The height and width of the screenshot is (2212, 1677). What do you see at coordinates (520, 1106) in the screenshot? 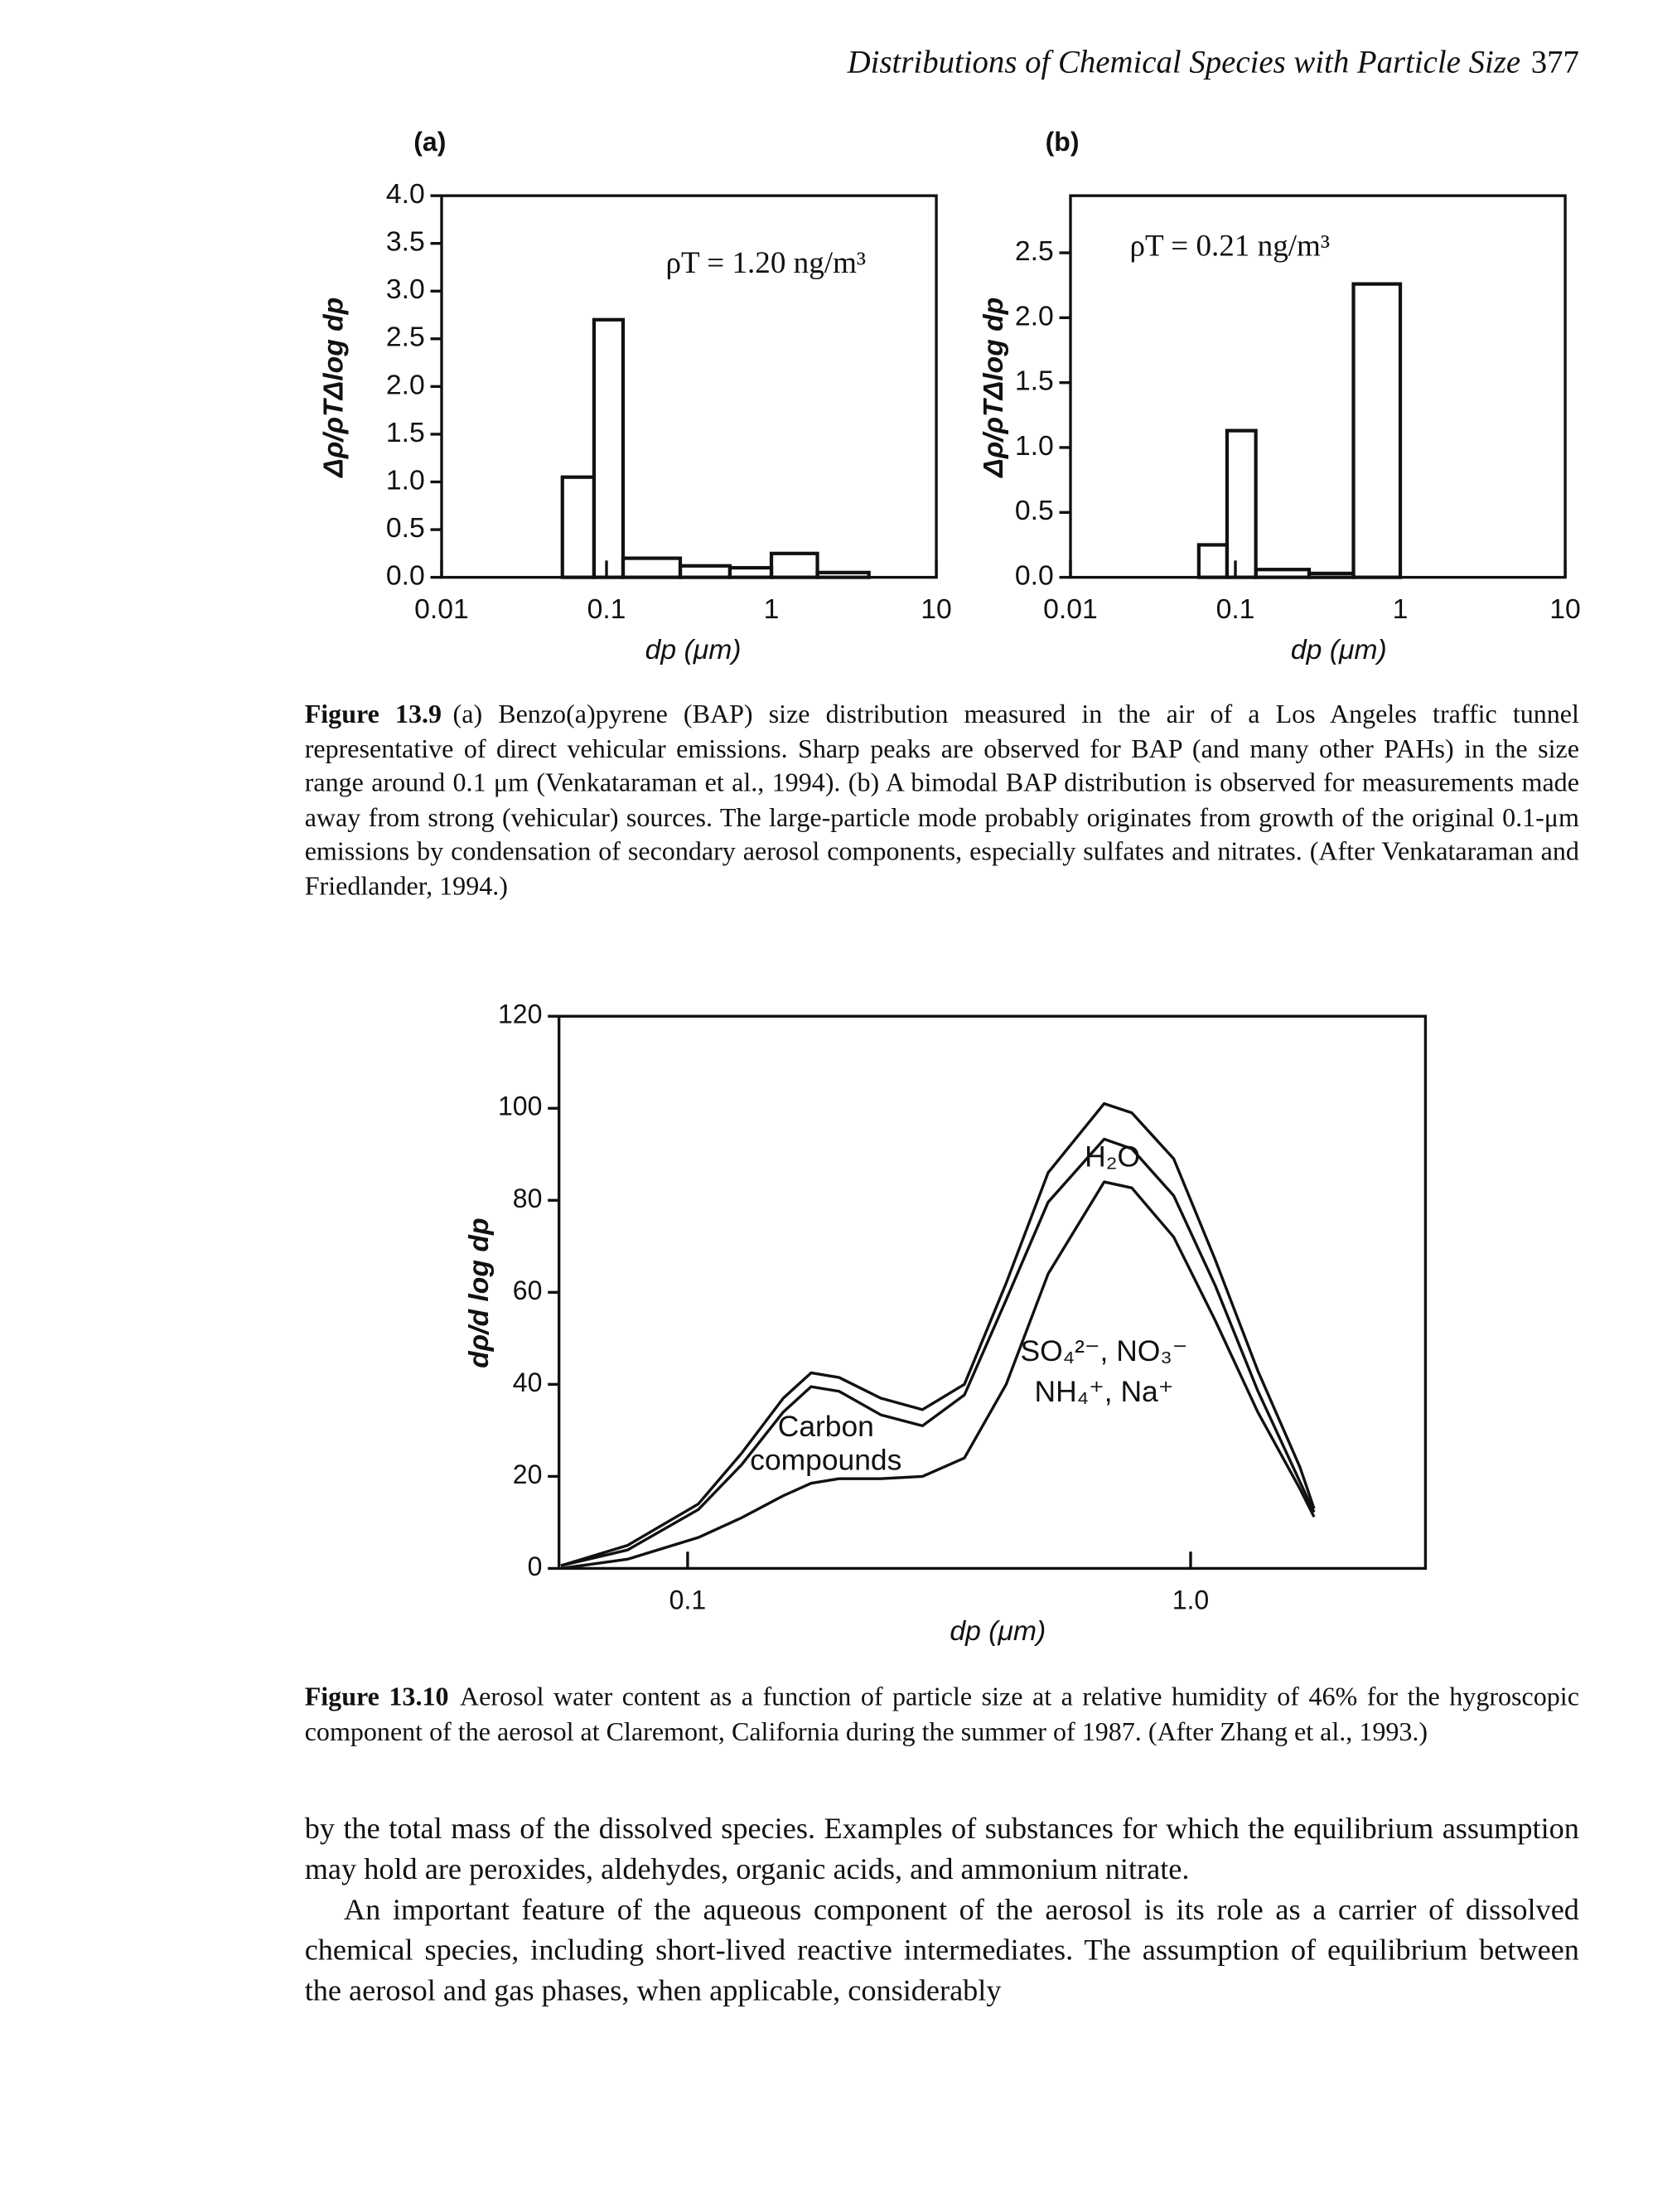
I see `y-tick-label: 100` at bounding box center [520, 1106].